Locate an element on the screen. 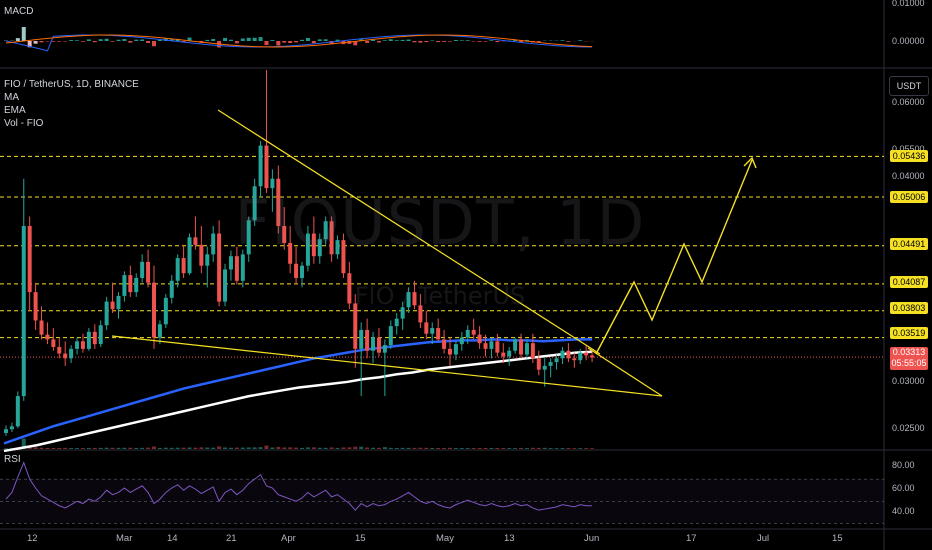 Image resolution: width=932 pixels, height=550 pixels. indicator-vol: Vol - FIO is located at coordinates (24, 123).